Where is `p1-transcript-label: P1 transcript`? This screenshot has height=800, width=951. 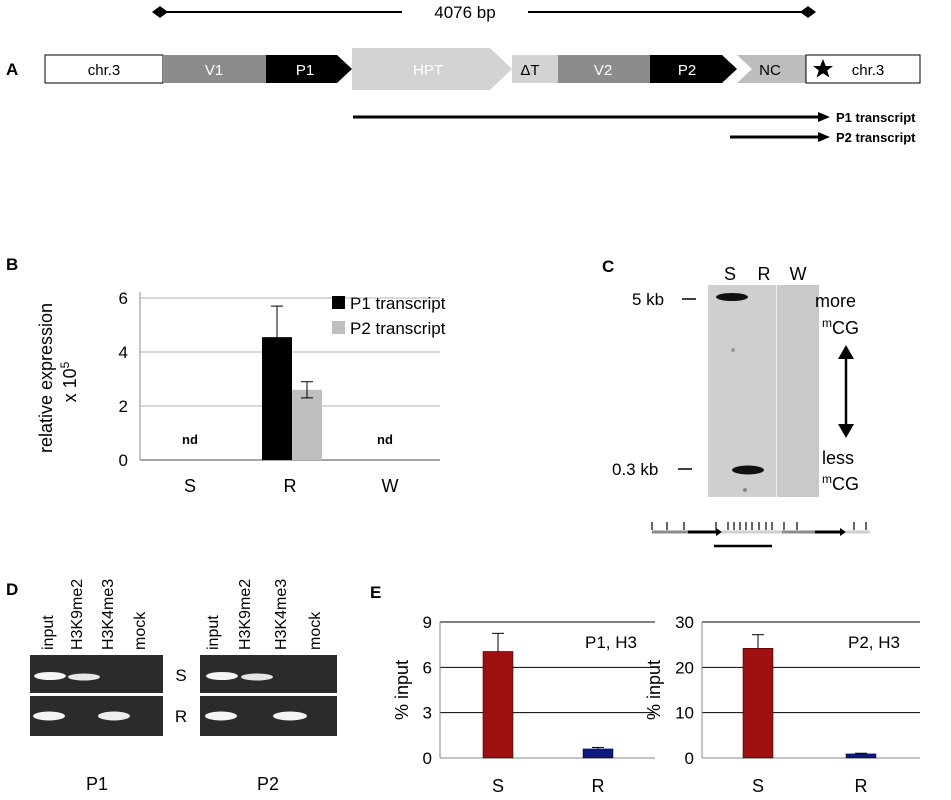 p1-transcript-label: P1 transcript is located at coordinates (876, 117).